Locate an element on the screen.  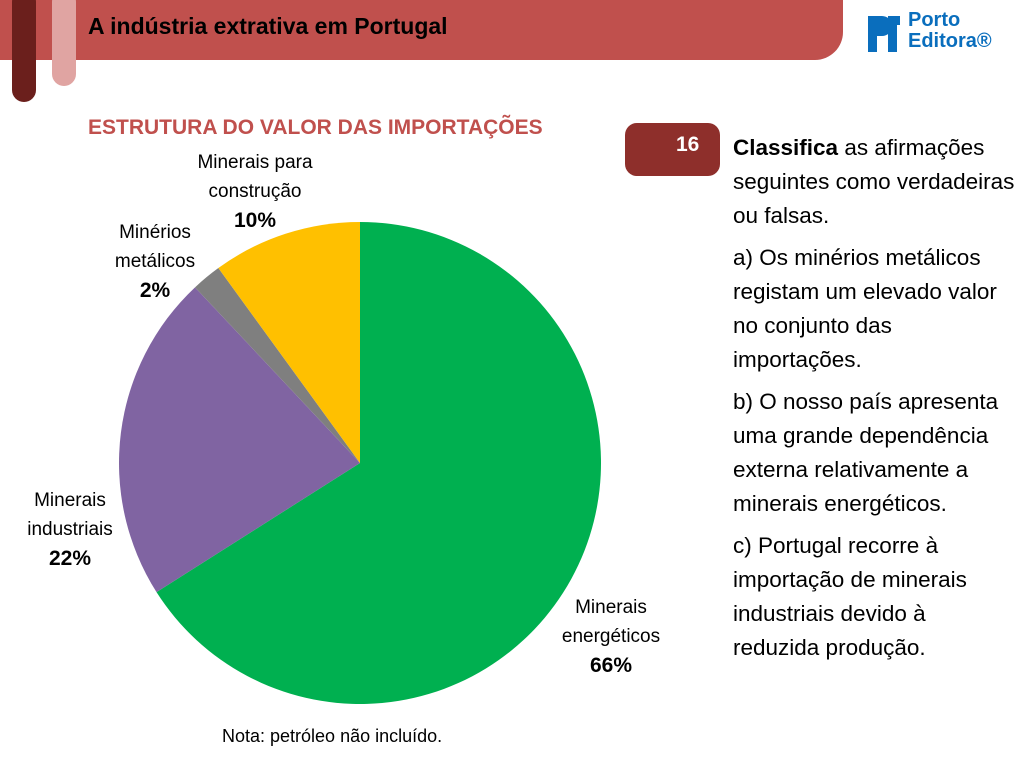
header-tab-light is located at coordinates (64, 43).